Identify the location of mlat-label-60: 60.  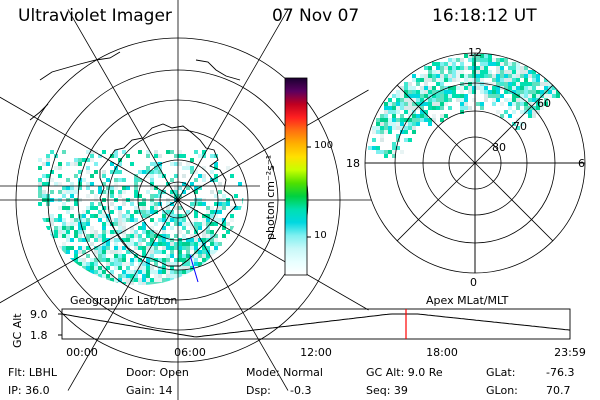
(544, 103).